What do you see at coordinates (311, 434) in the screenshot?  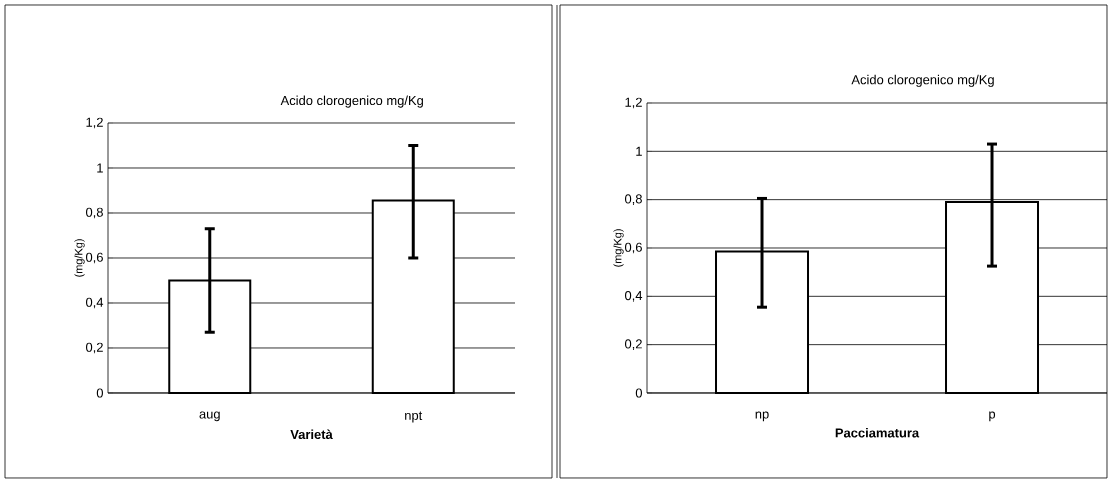 I see `x-axis-title: Varietà` at bounding box center [311, 434].